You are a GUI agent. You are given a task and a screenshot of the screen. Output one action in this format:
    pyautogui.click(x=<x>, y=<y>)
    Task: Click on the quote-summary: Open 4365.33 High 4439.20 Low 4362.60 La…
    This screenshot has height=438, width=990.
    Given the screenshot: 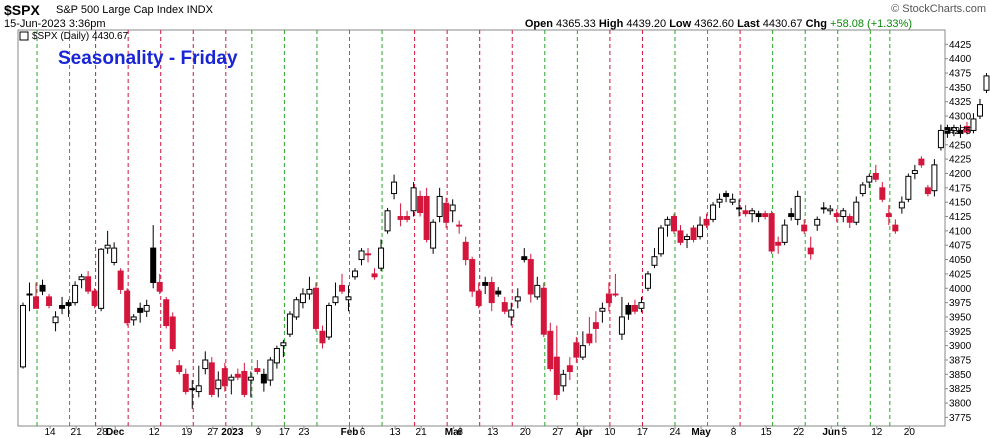 What is the action you would take?
    pyautogui.click(x=718, y=24)
    